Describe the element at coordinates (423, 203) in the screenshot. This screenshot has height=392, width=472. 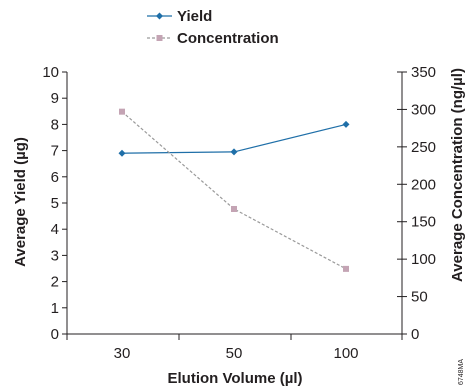
I see `right-tick-labels: 0 50 100 150 200 250 300 350` at that location.